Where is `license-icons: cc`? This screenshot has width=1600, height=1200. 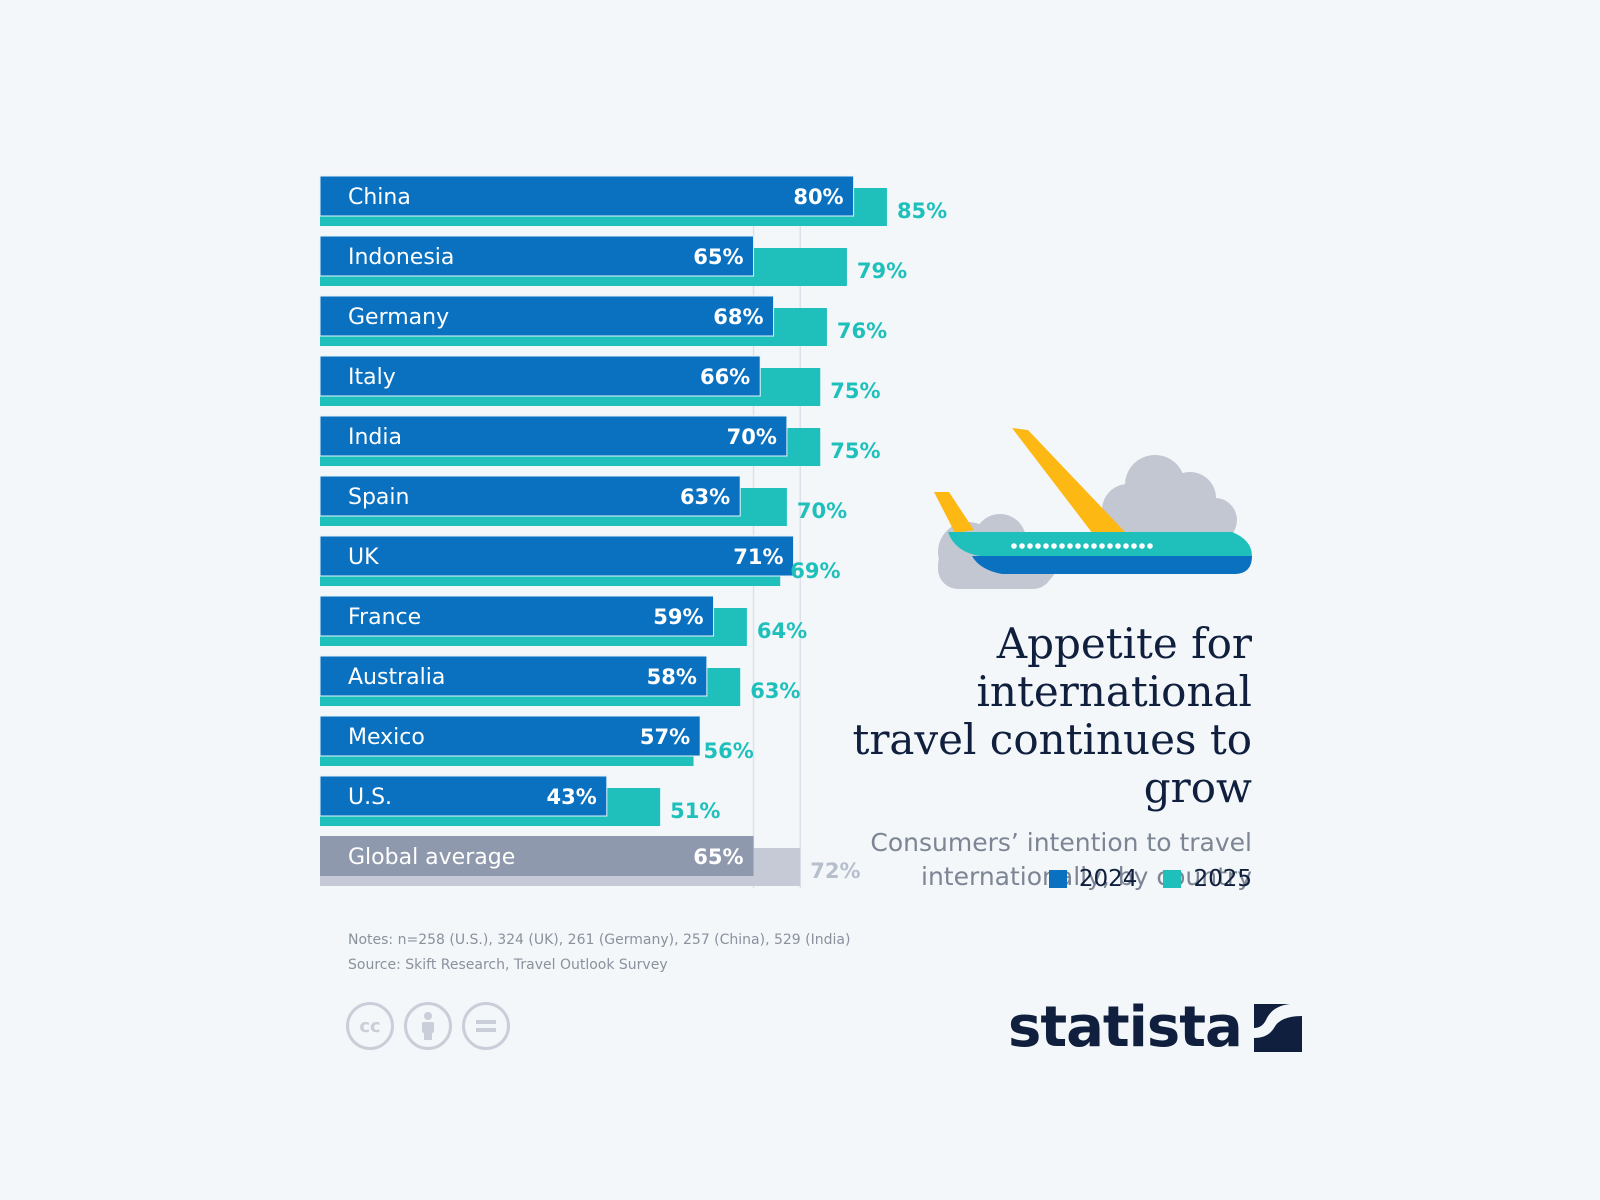 license-icons: cc is located at coordinates (428, 1026).